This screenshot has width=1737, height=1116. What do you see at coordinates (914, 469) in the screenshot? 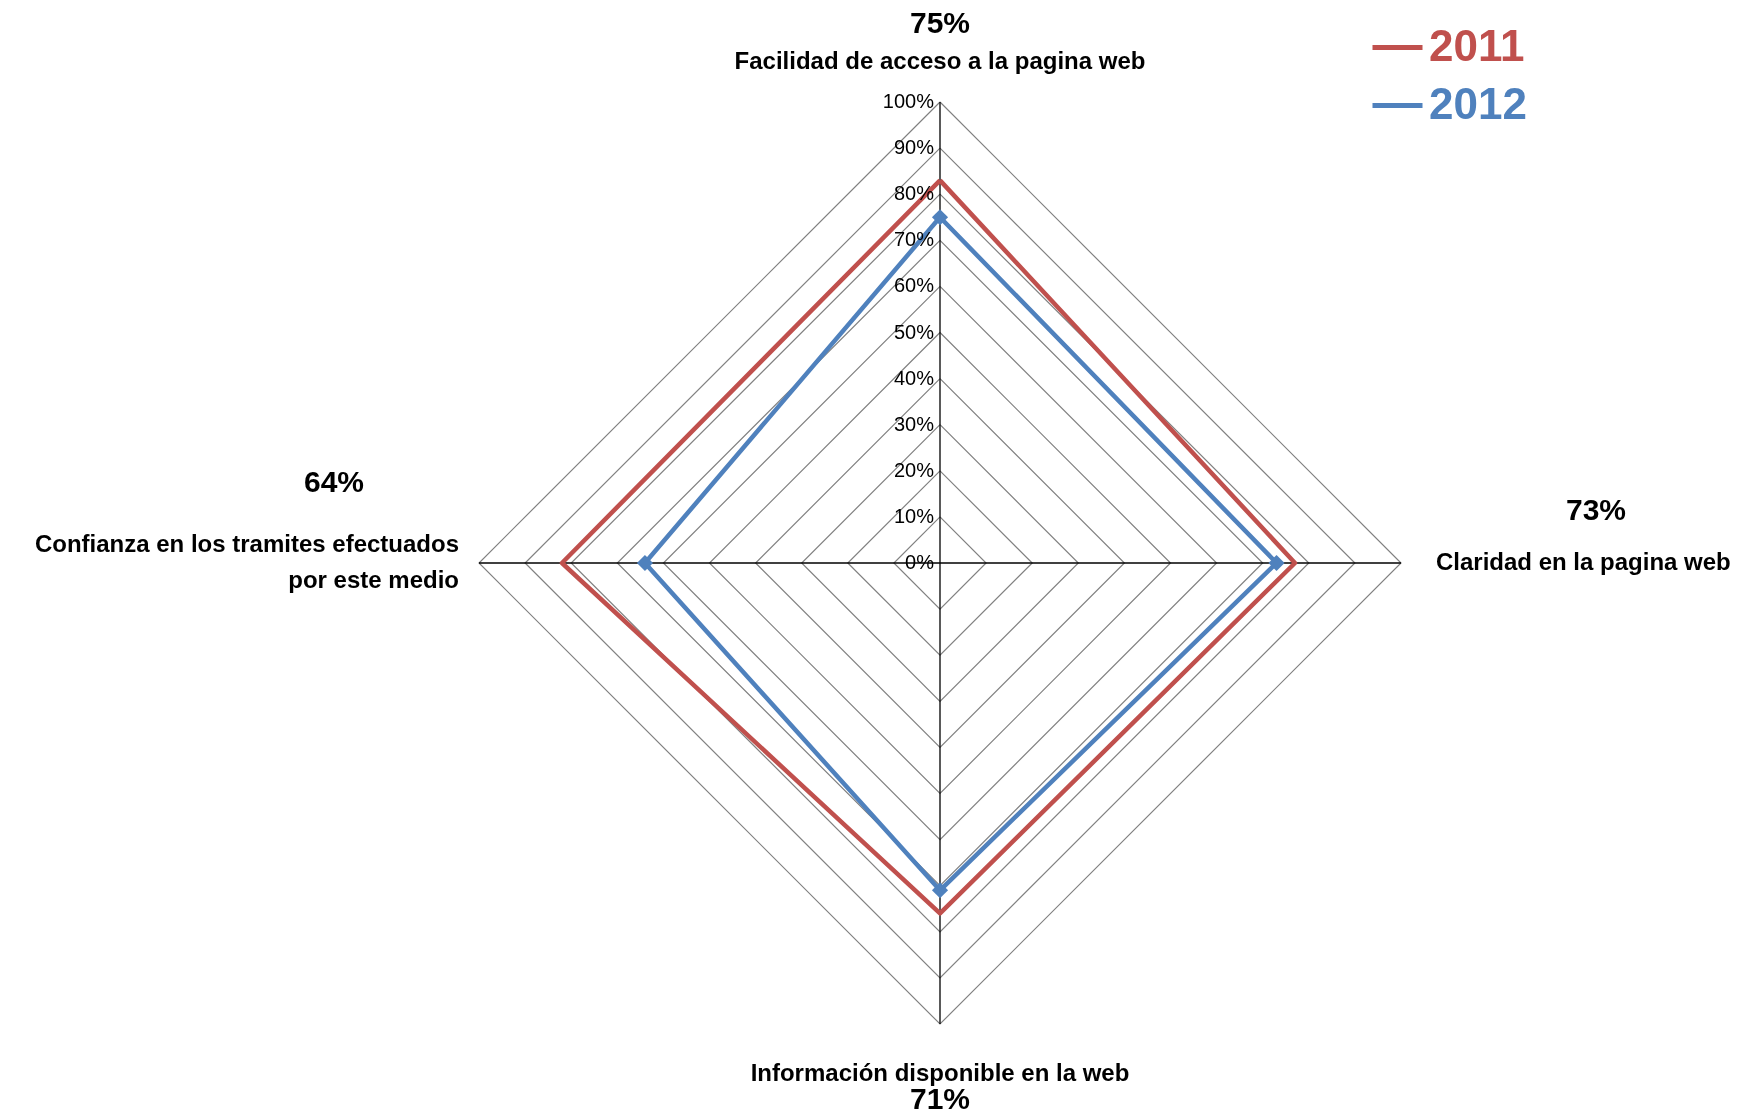
I see `y-tick-label: 20%` at bounding box center [914, 469].